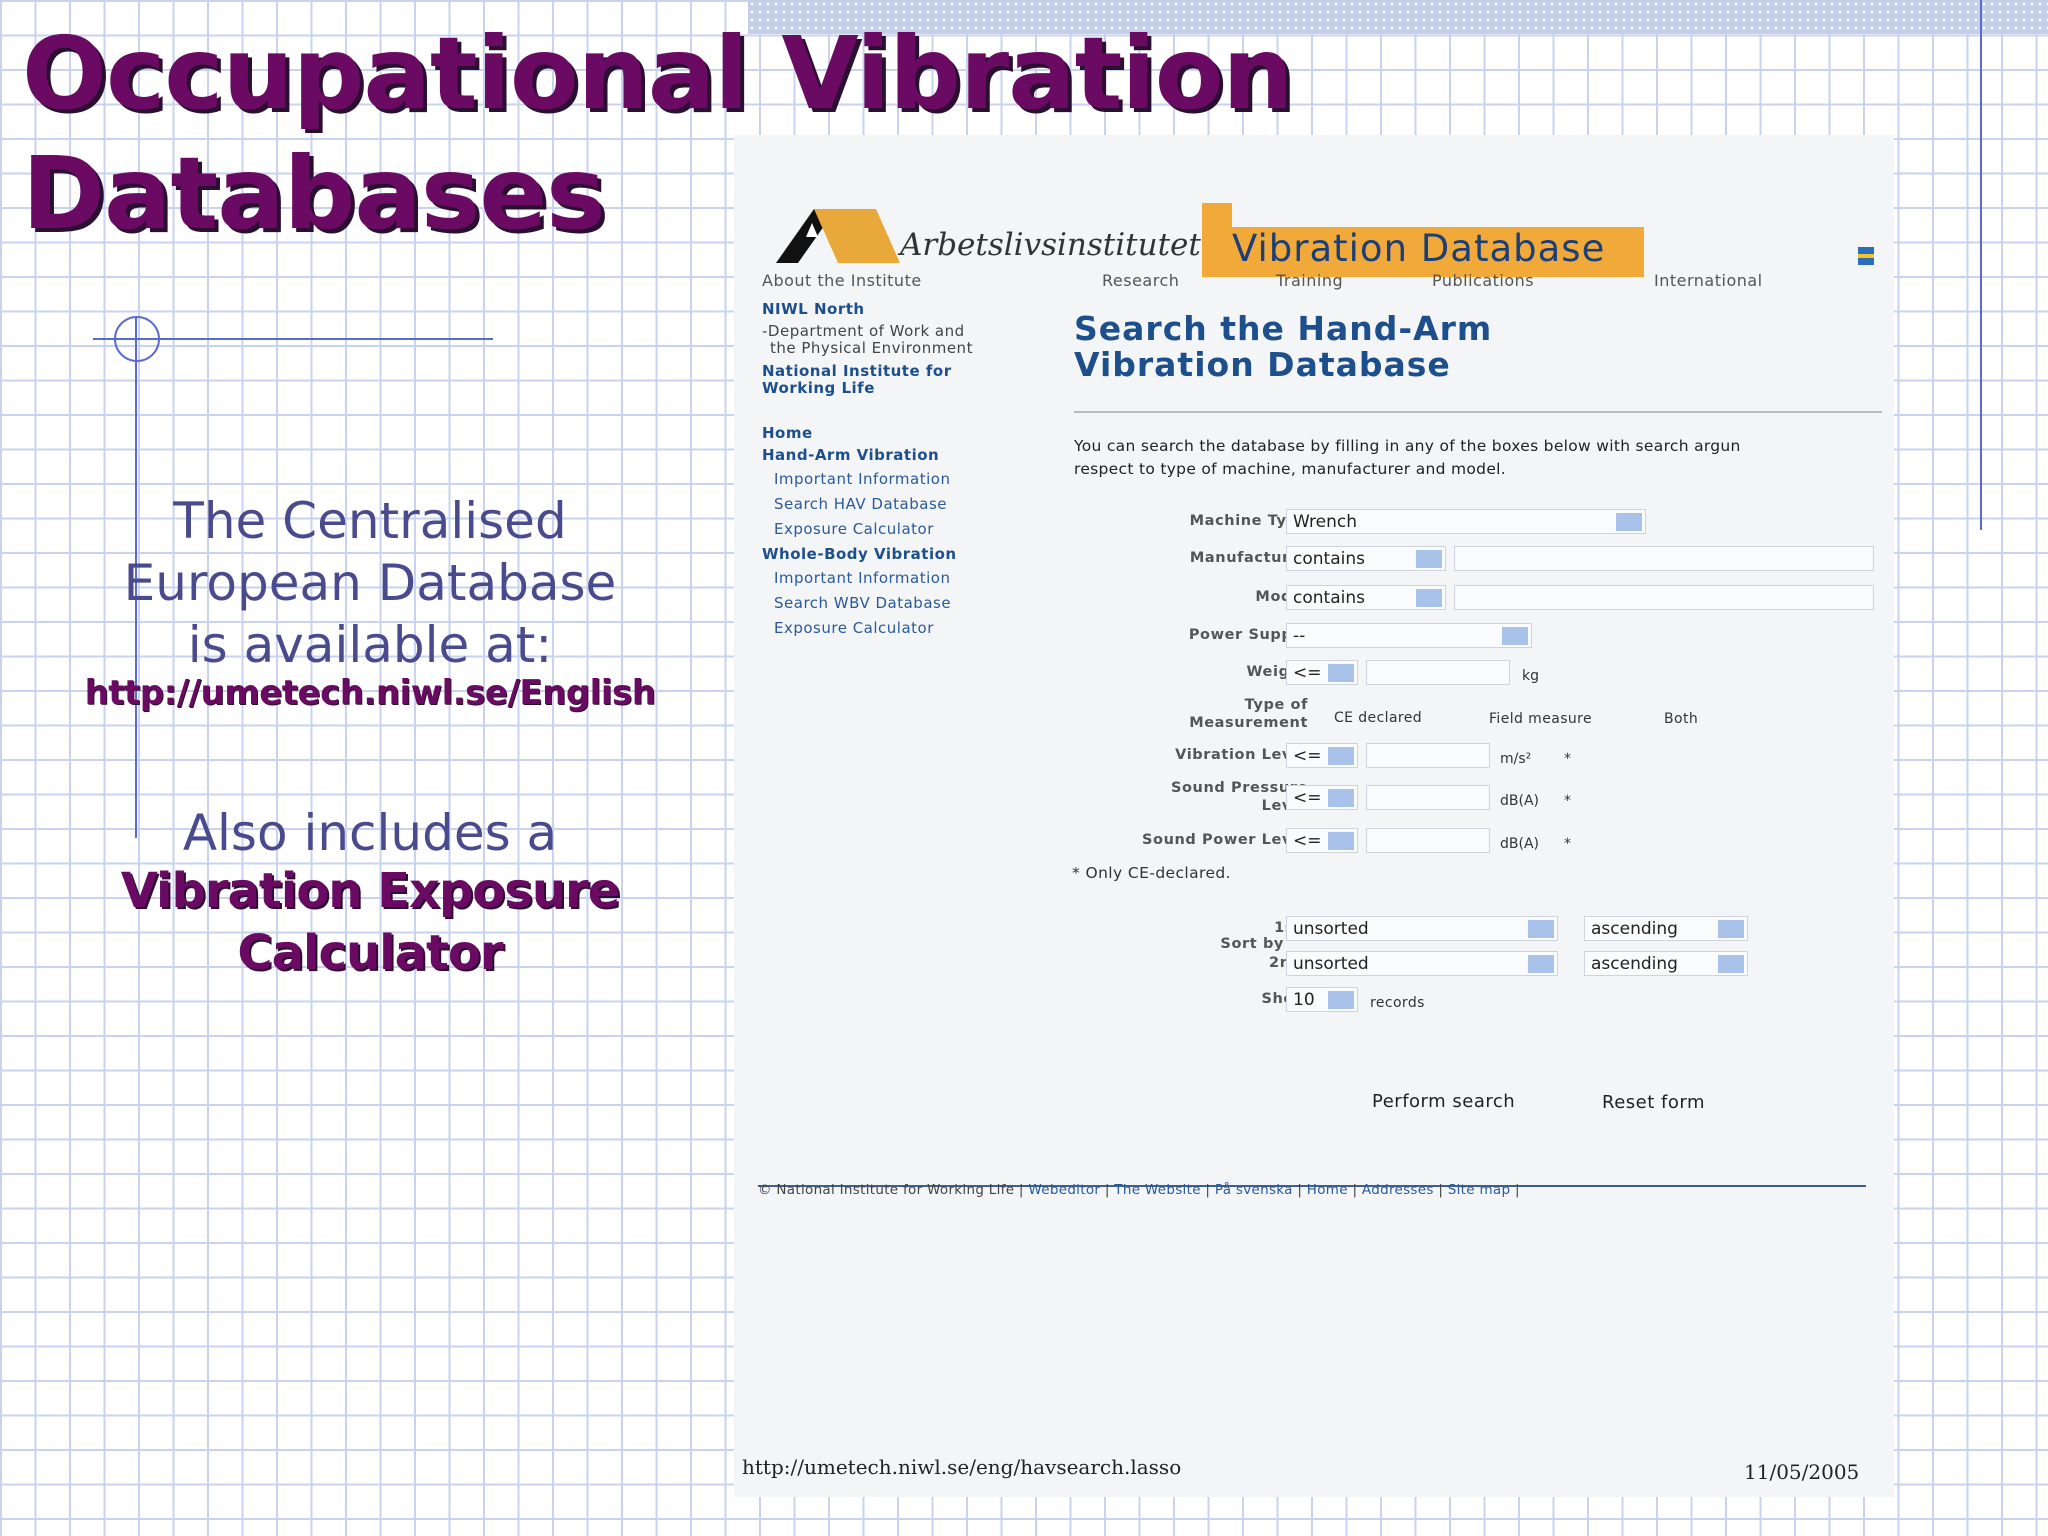 The image size is (2048, 1536). Describe the element at coordinates (1653, 1102) in the screenshot. I see `reset-form-button: Reset form` at that location.